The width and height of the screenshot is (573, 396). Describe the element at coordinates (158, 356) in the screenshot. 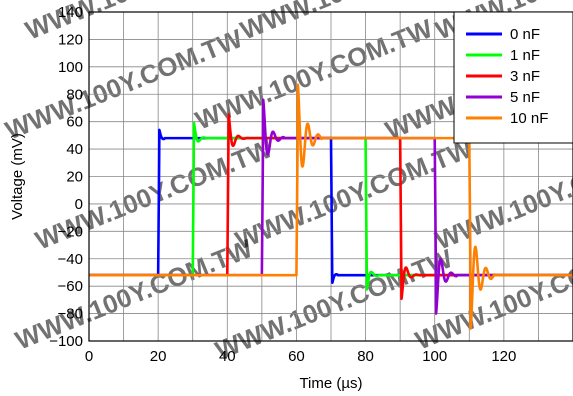

I see `x-tick-label: 20` at that location.